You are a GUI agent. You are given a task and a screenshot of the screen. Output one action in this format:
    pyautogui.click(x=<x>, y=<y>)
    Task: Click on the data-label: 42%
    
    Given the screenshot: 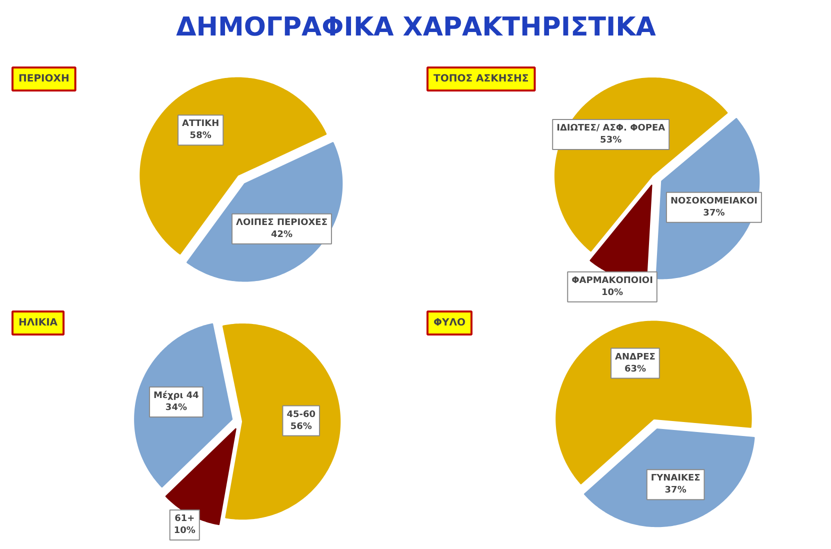 What is the action you would take?
    pyautogui.click(x=281, y=235)
    